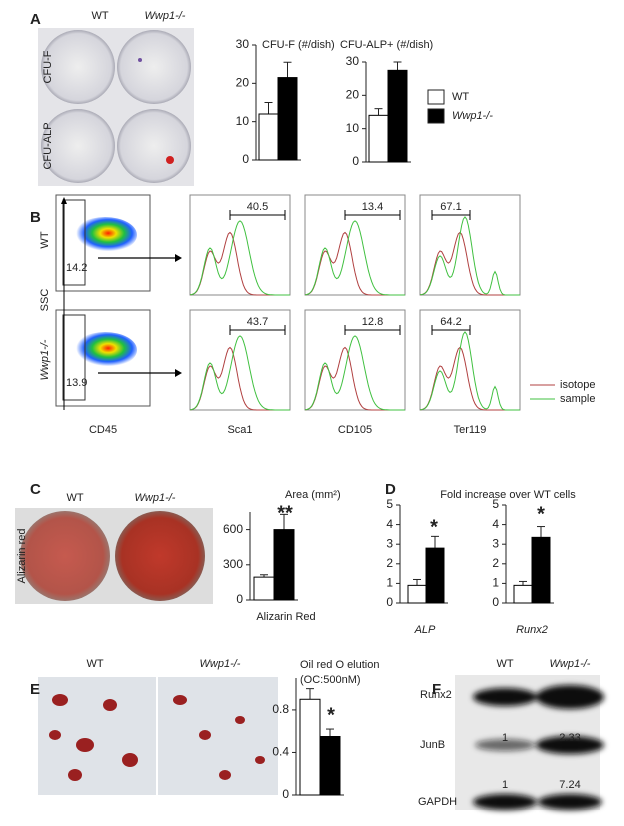 This screenshot has width=624, height=826. What do you see at coordinates (372, 322) in the screenshot?
I see `gate-value: 12.8` at bounding box center [372, 322].